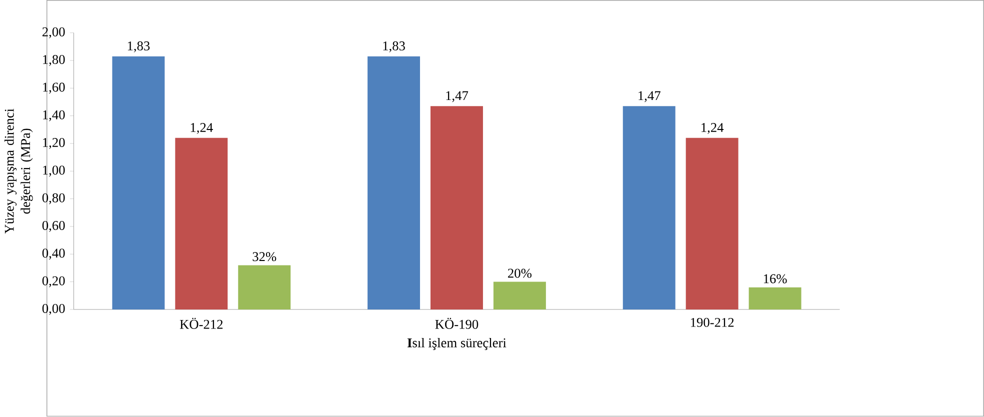 This screenshot has width=984, height=417. Describe the element at coordinates (53, 254) in the screenshot. I see `y-tick-label: 0,40` at that location.